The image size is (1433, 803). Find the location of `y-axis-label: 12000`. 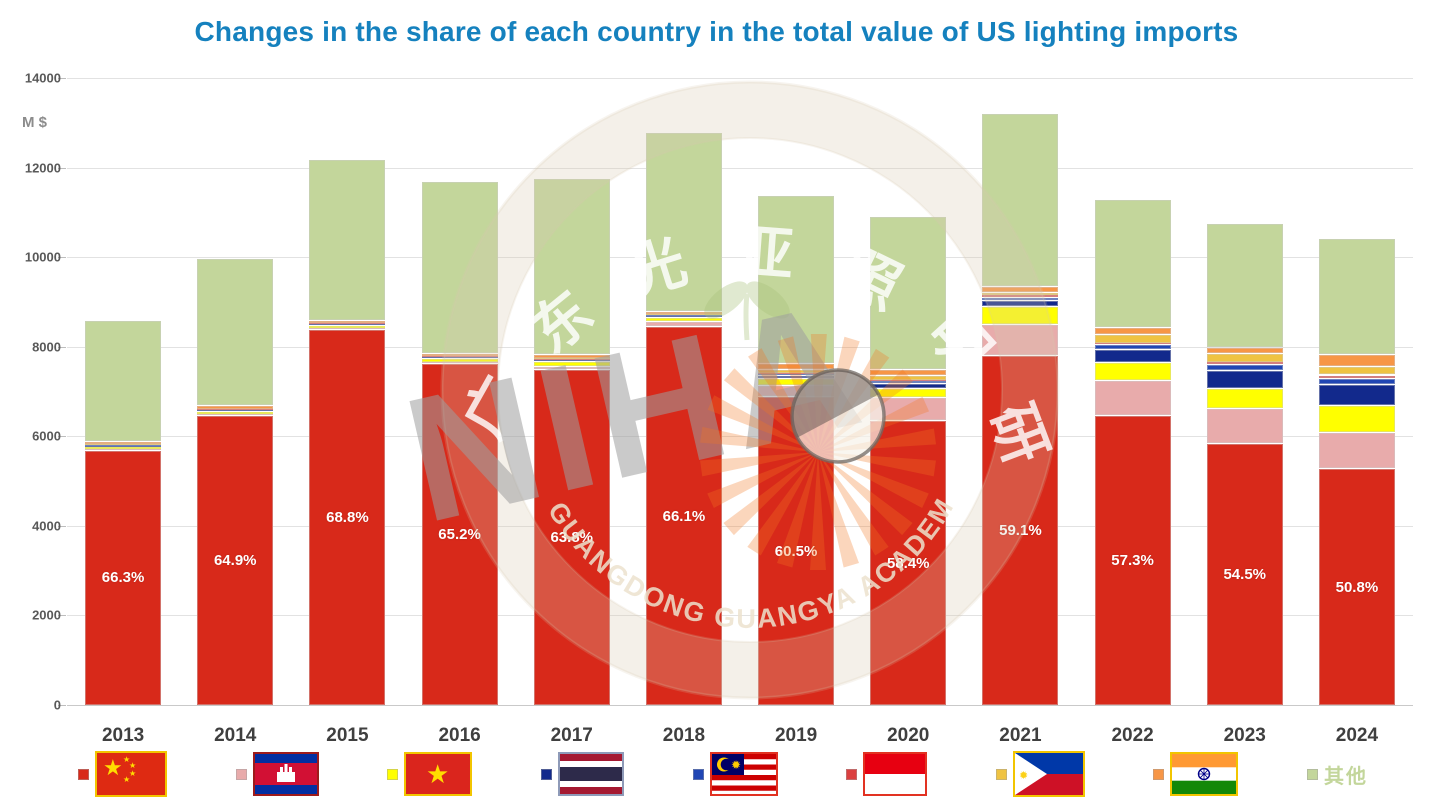

y-axis-label: 12000 is located at coordinates (42, 168).